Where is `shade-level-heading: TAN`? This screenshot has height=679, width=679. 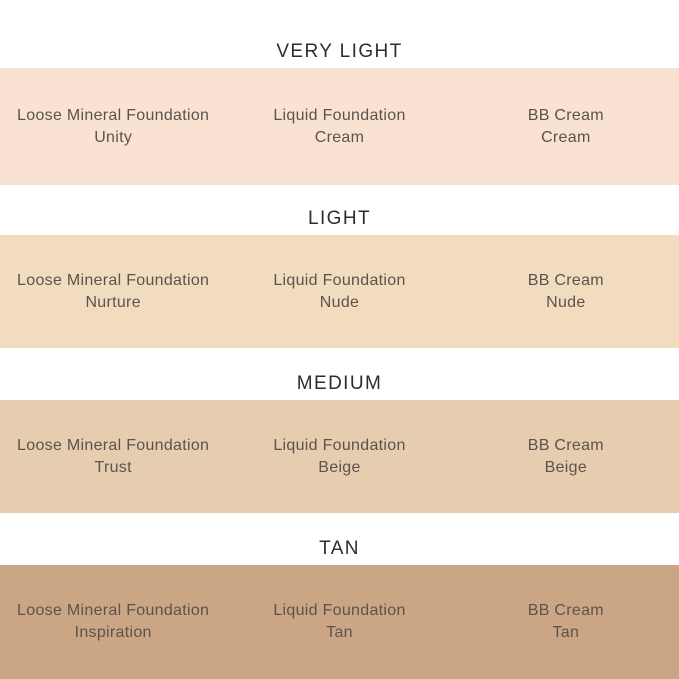
shade-level-heading: TAN is located at coordinates (339, 548).